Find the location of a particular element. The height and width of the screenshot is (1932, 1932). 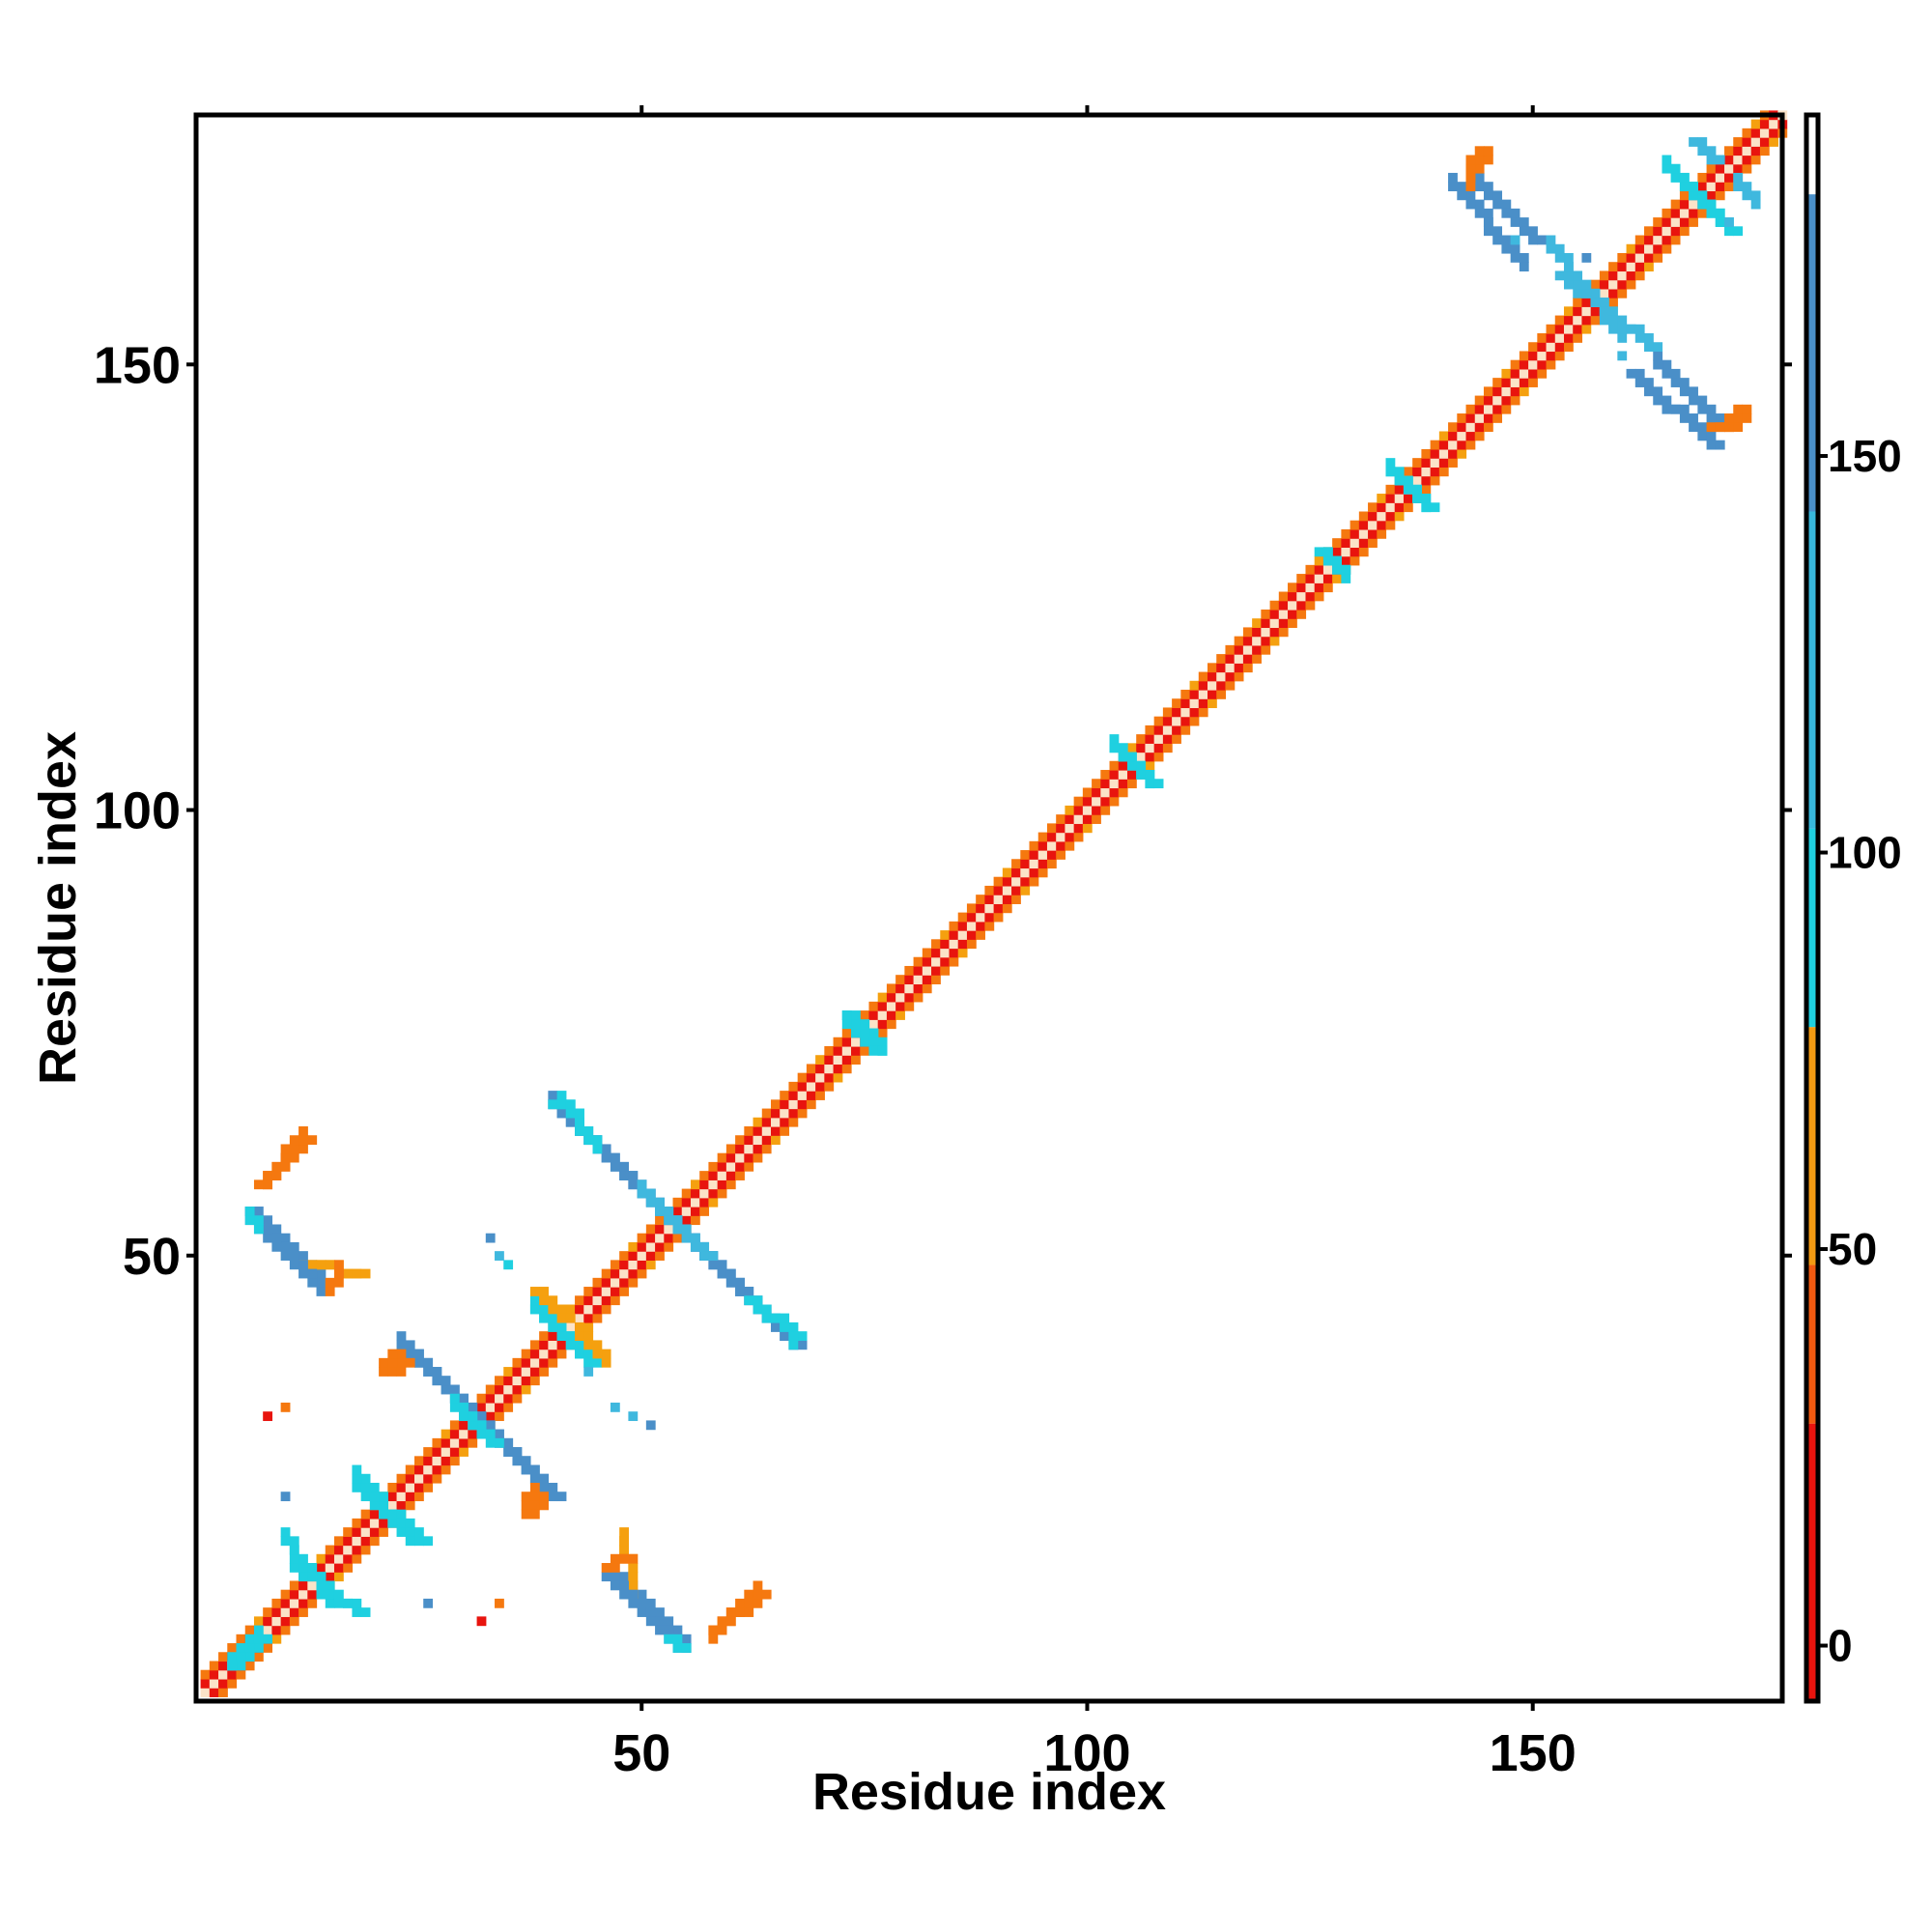

x-tick-label: 150 is located at coordinates (1533, 1753).